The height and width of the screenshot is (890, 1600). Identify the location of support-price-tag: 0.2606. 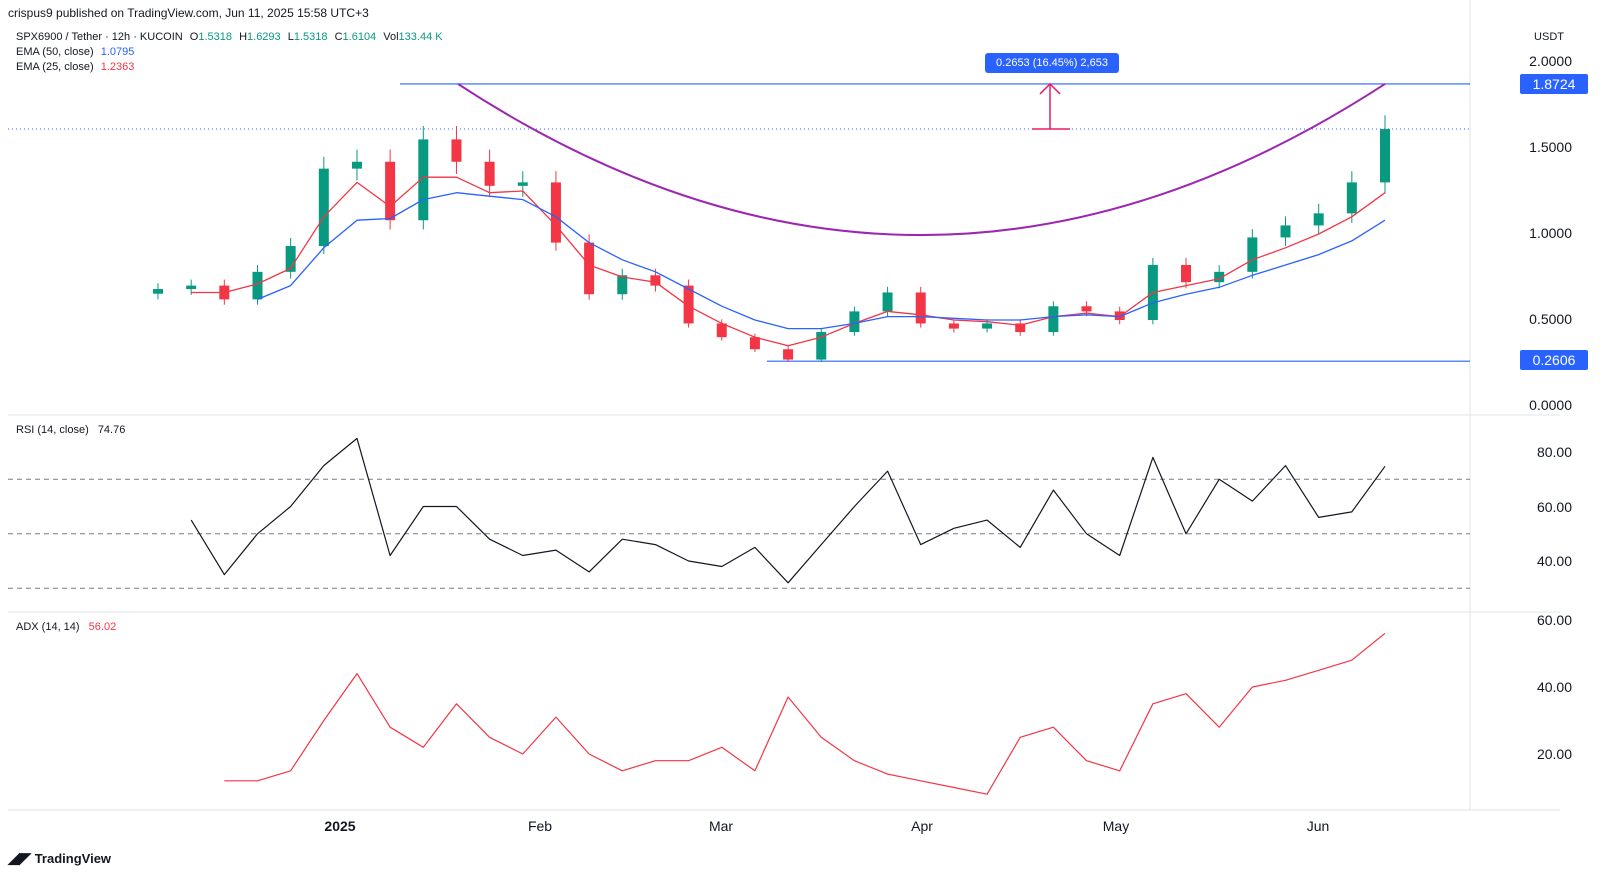
(1554, 360).